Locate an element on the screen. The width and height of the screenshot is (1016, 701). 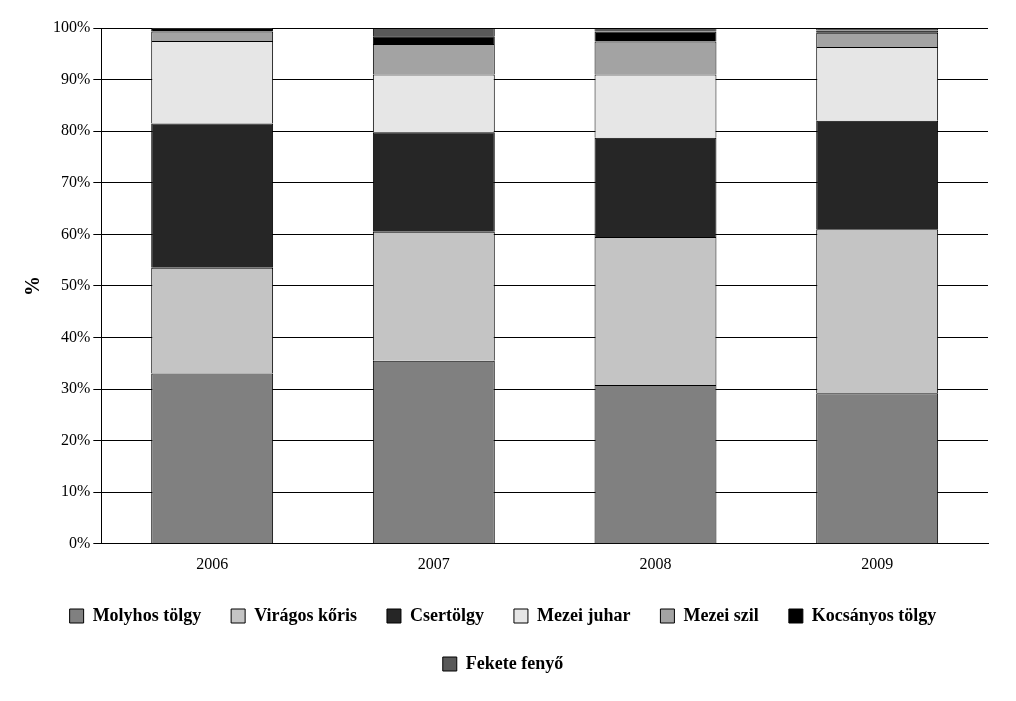
y-tick-label: 30% is located at coordinates (76, 388).